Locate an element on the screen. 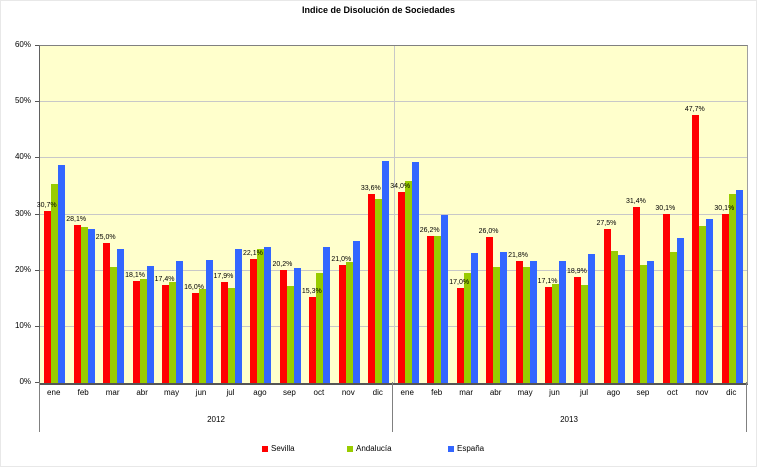 This screenshot has width=757, height=467. x-axis-label: dic is located at coordinates (377, 392).